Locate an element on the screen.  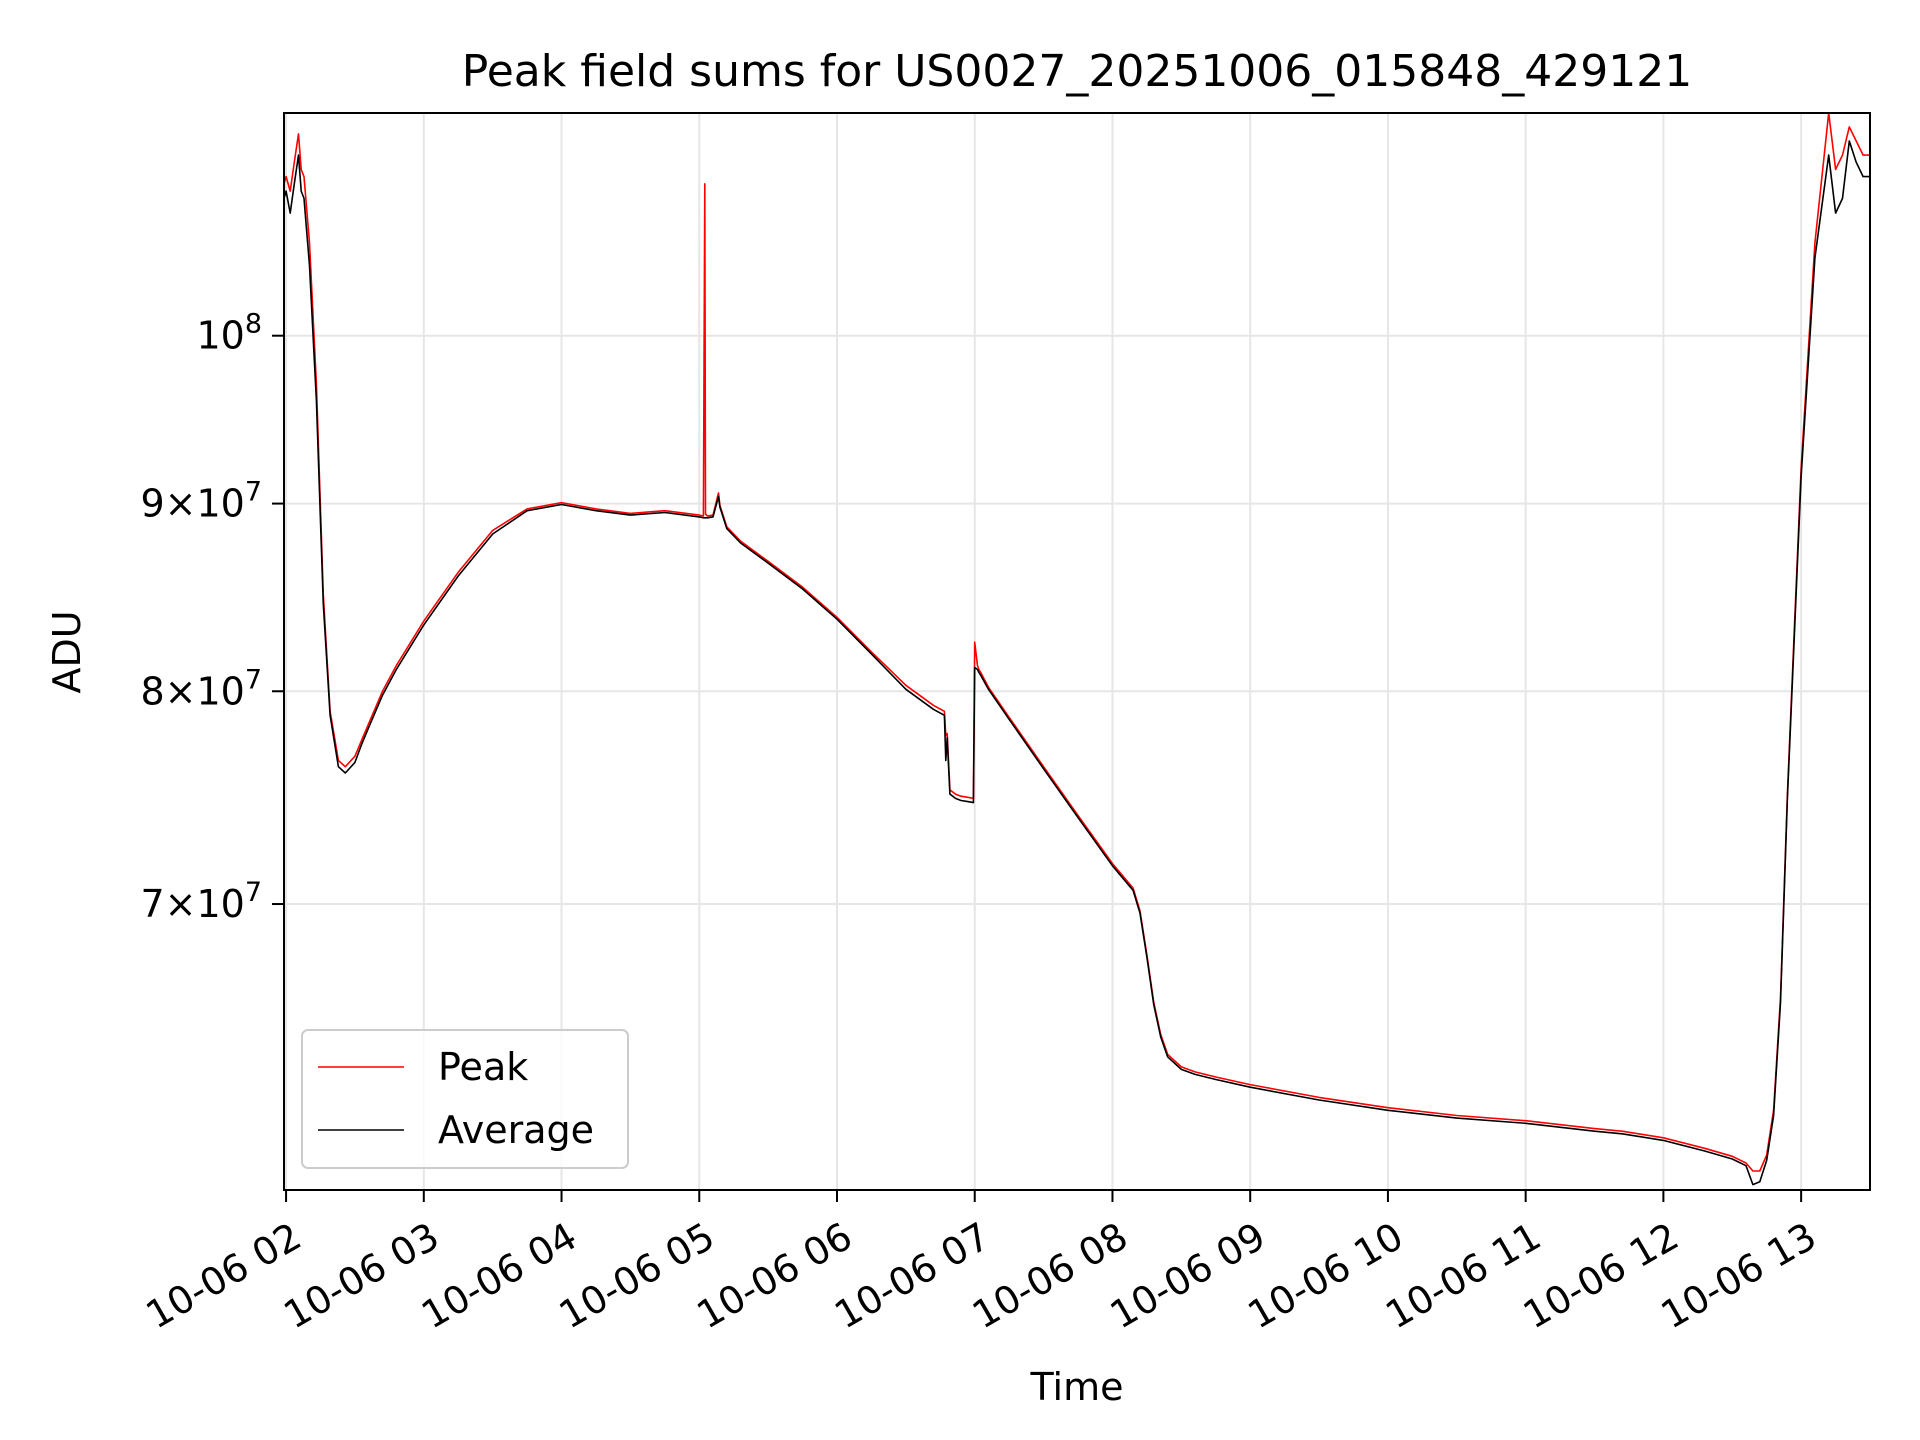
legend-label-average: Average is located at coordinates (516, 1130).